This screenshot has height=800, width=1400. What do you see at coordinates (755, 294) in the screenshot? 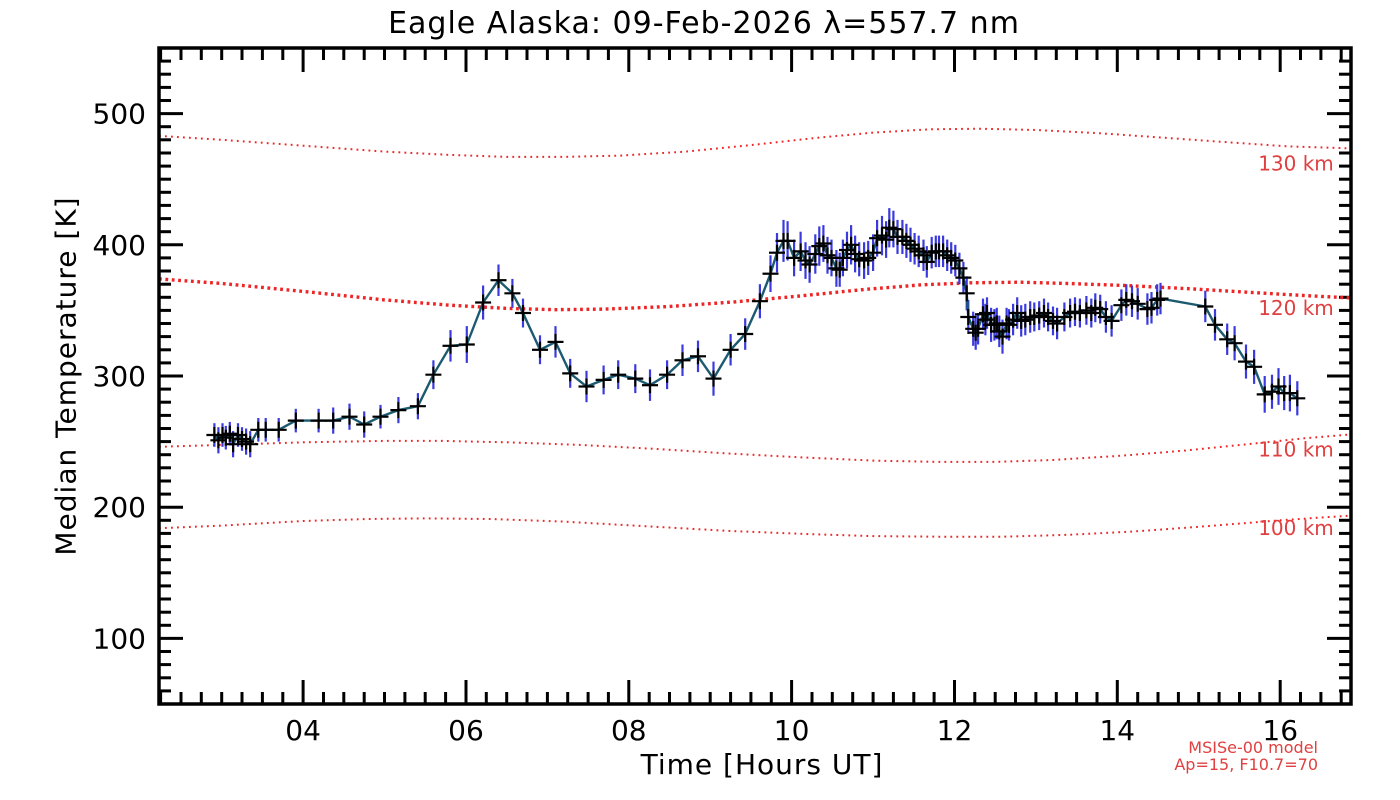
I see `msis-curve-120km` at bounding box center [755, 294].